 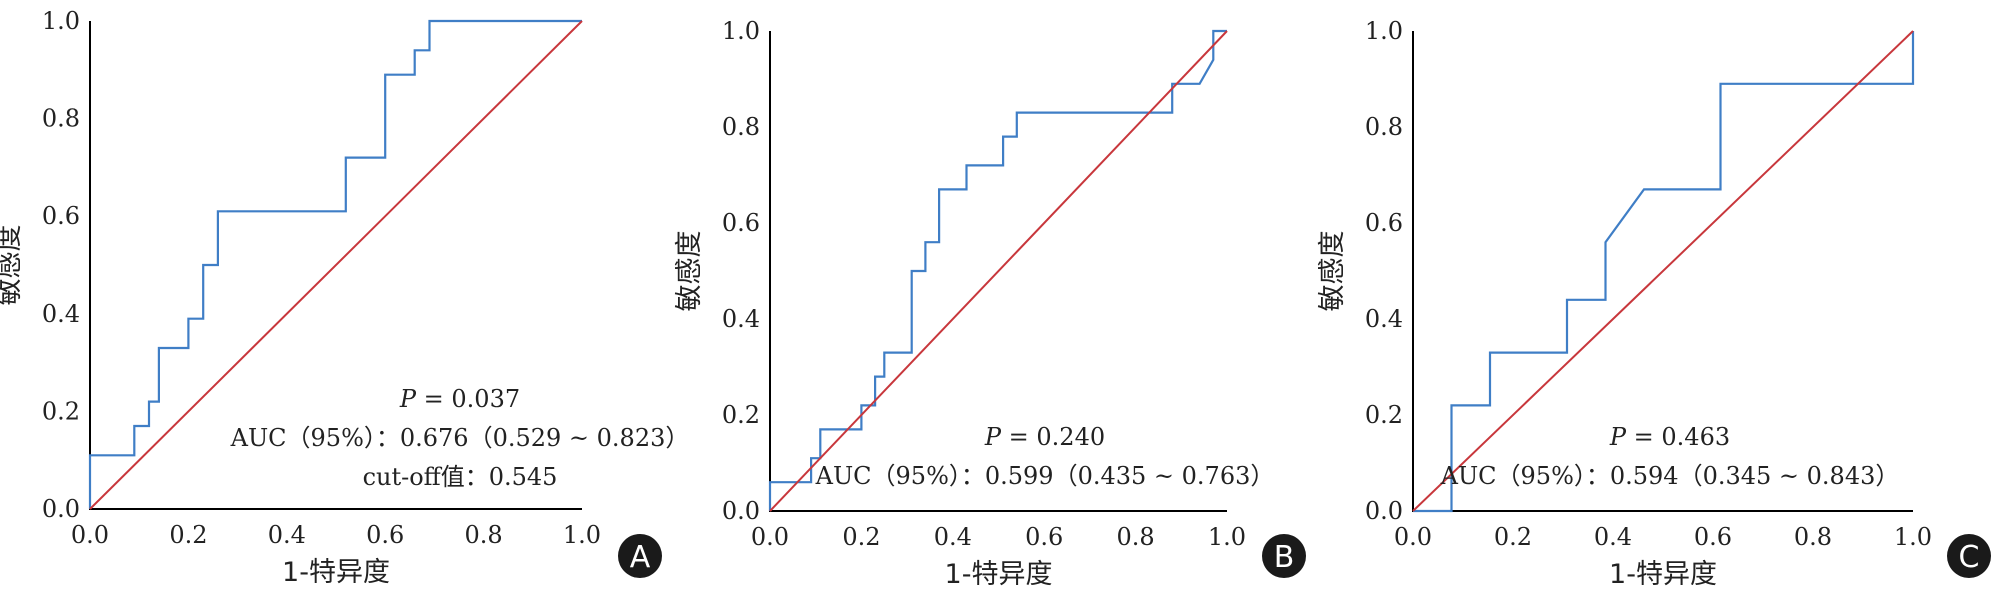 I want to click on p-value-text: = 0.037, so click(x=468, y=399).